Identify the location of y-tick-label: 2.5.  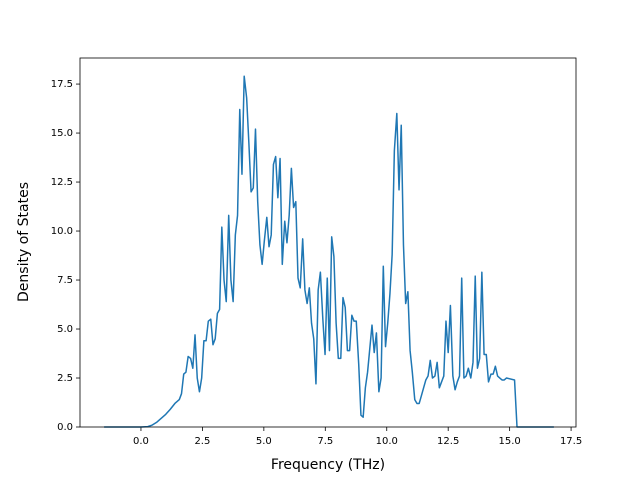
(65, 378).